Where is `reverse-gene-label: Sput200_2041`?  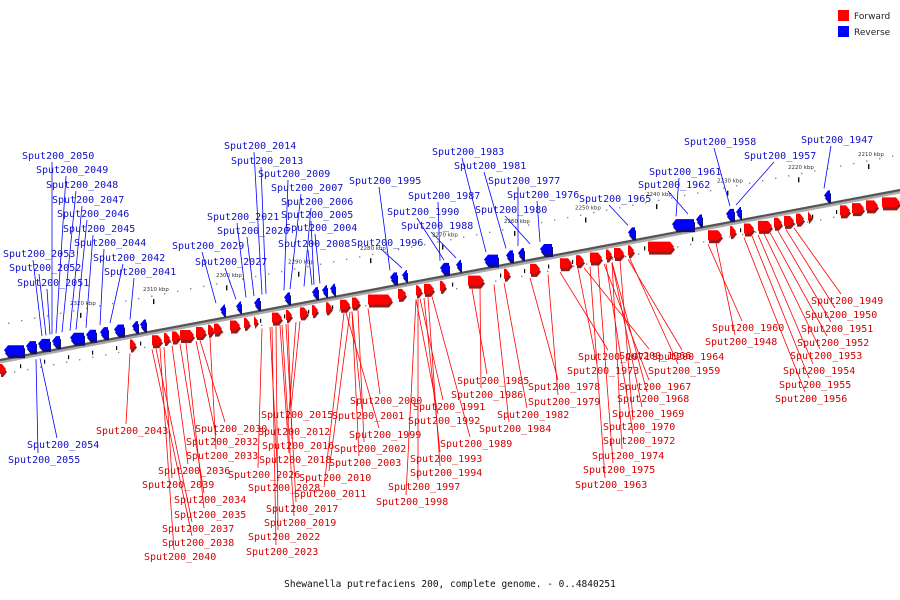
reverse-gene-label: Sput200_2041 is located at coordinates (140, 272).